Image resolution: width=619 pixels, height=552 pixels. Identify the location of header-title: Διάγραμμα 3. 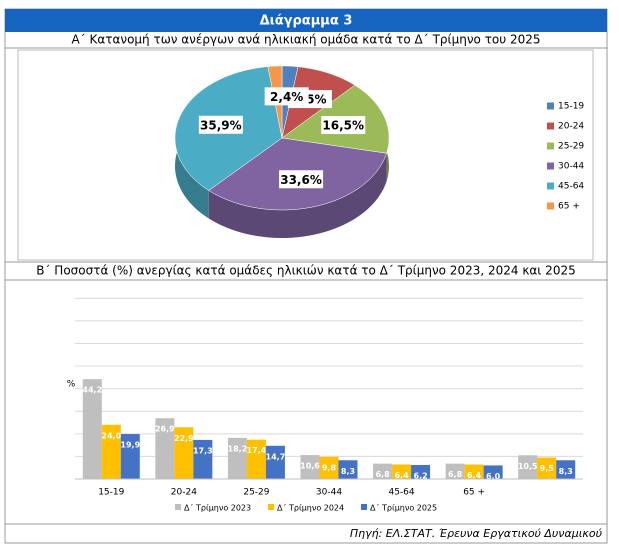
(306, 21).